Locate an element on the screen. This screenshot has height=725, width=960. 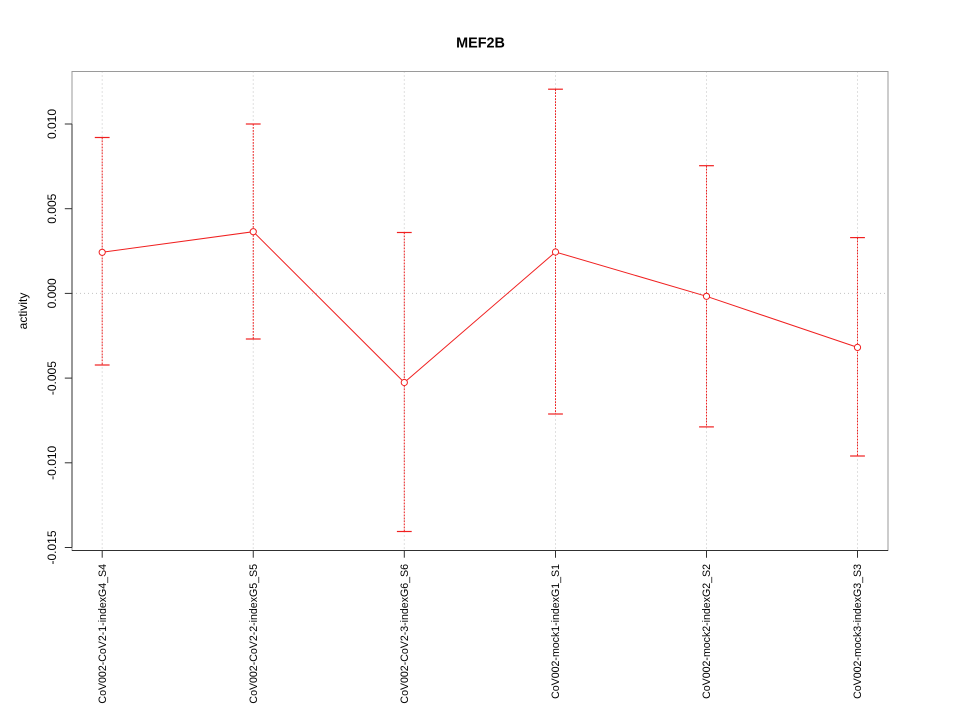
svg-text: CoV002-CoV2-2-indexG5_S5 is located at coordinates (254, 634).